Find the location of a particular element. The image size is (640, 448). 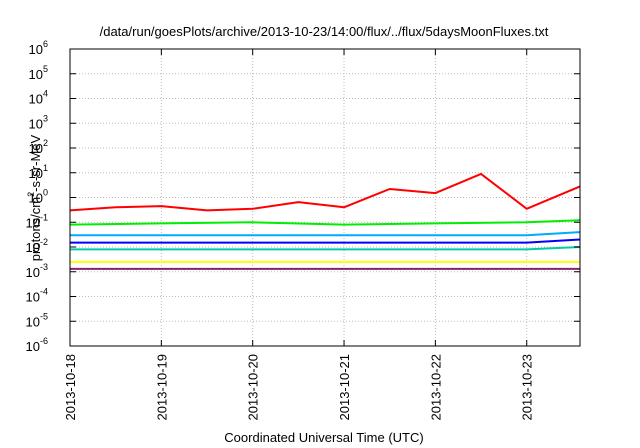

y-tick-exponent: 2 is located at coordinates (45, 143).